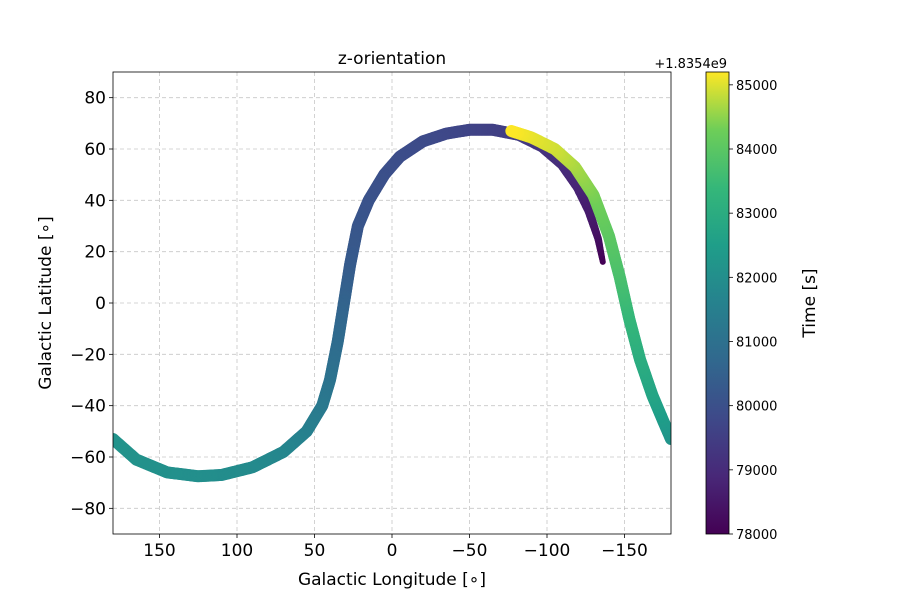 This screenshot has height=600, width=900. I want to click on y-axis-label: Galactic Latitude [∘], so click(46, 303).